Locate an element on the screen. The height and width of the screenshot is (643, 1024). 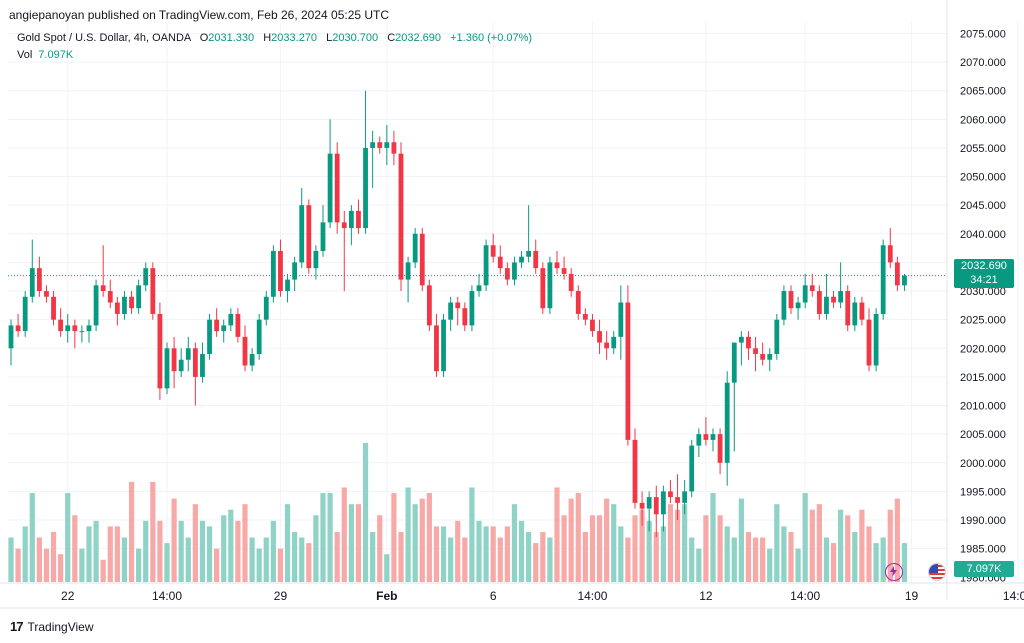
us-flag-icon is located at coordinates (937, 572).